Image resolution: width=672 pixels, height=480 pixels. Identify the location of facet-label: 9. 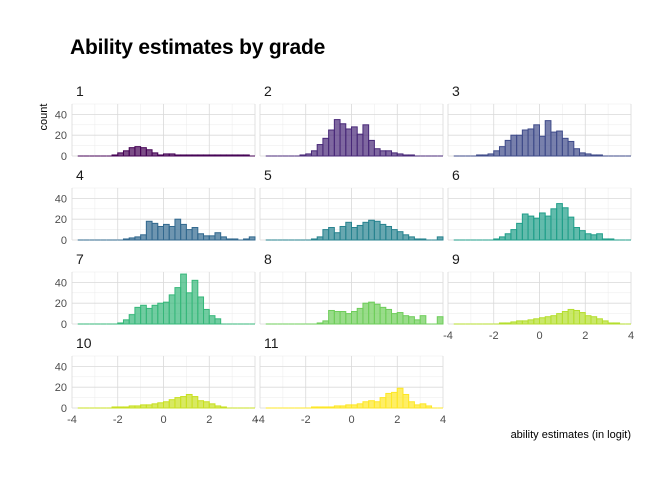
(456, 259).